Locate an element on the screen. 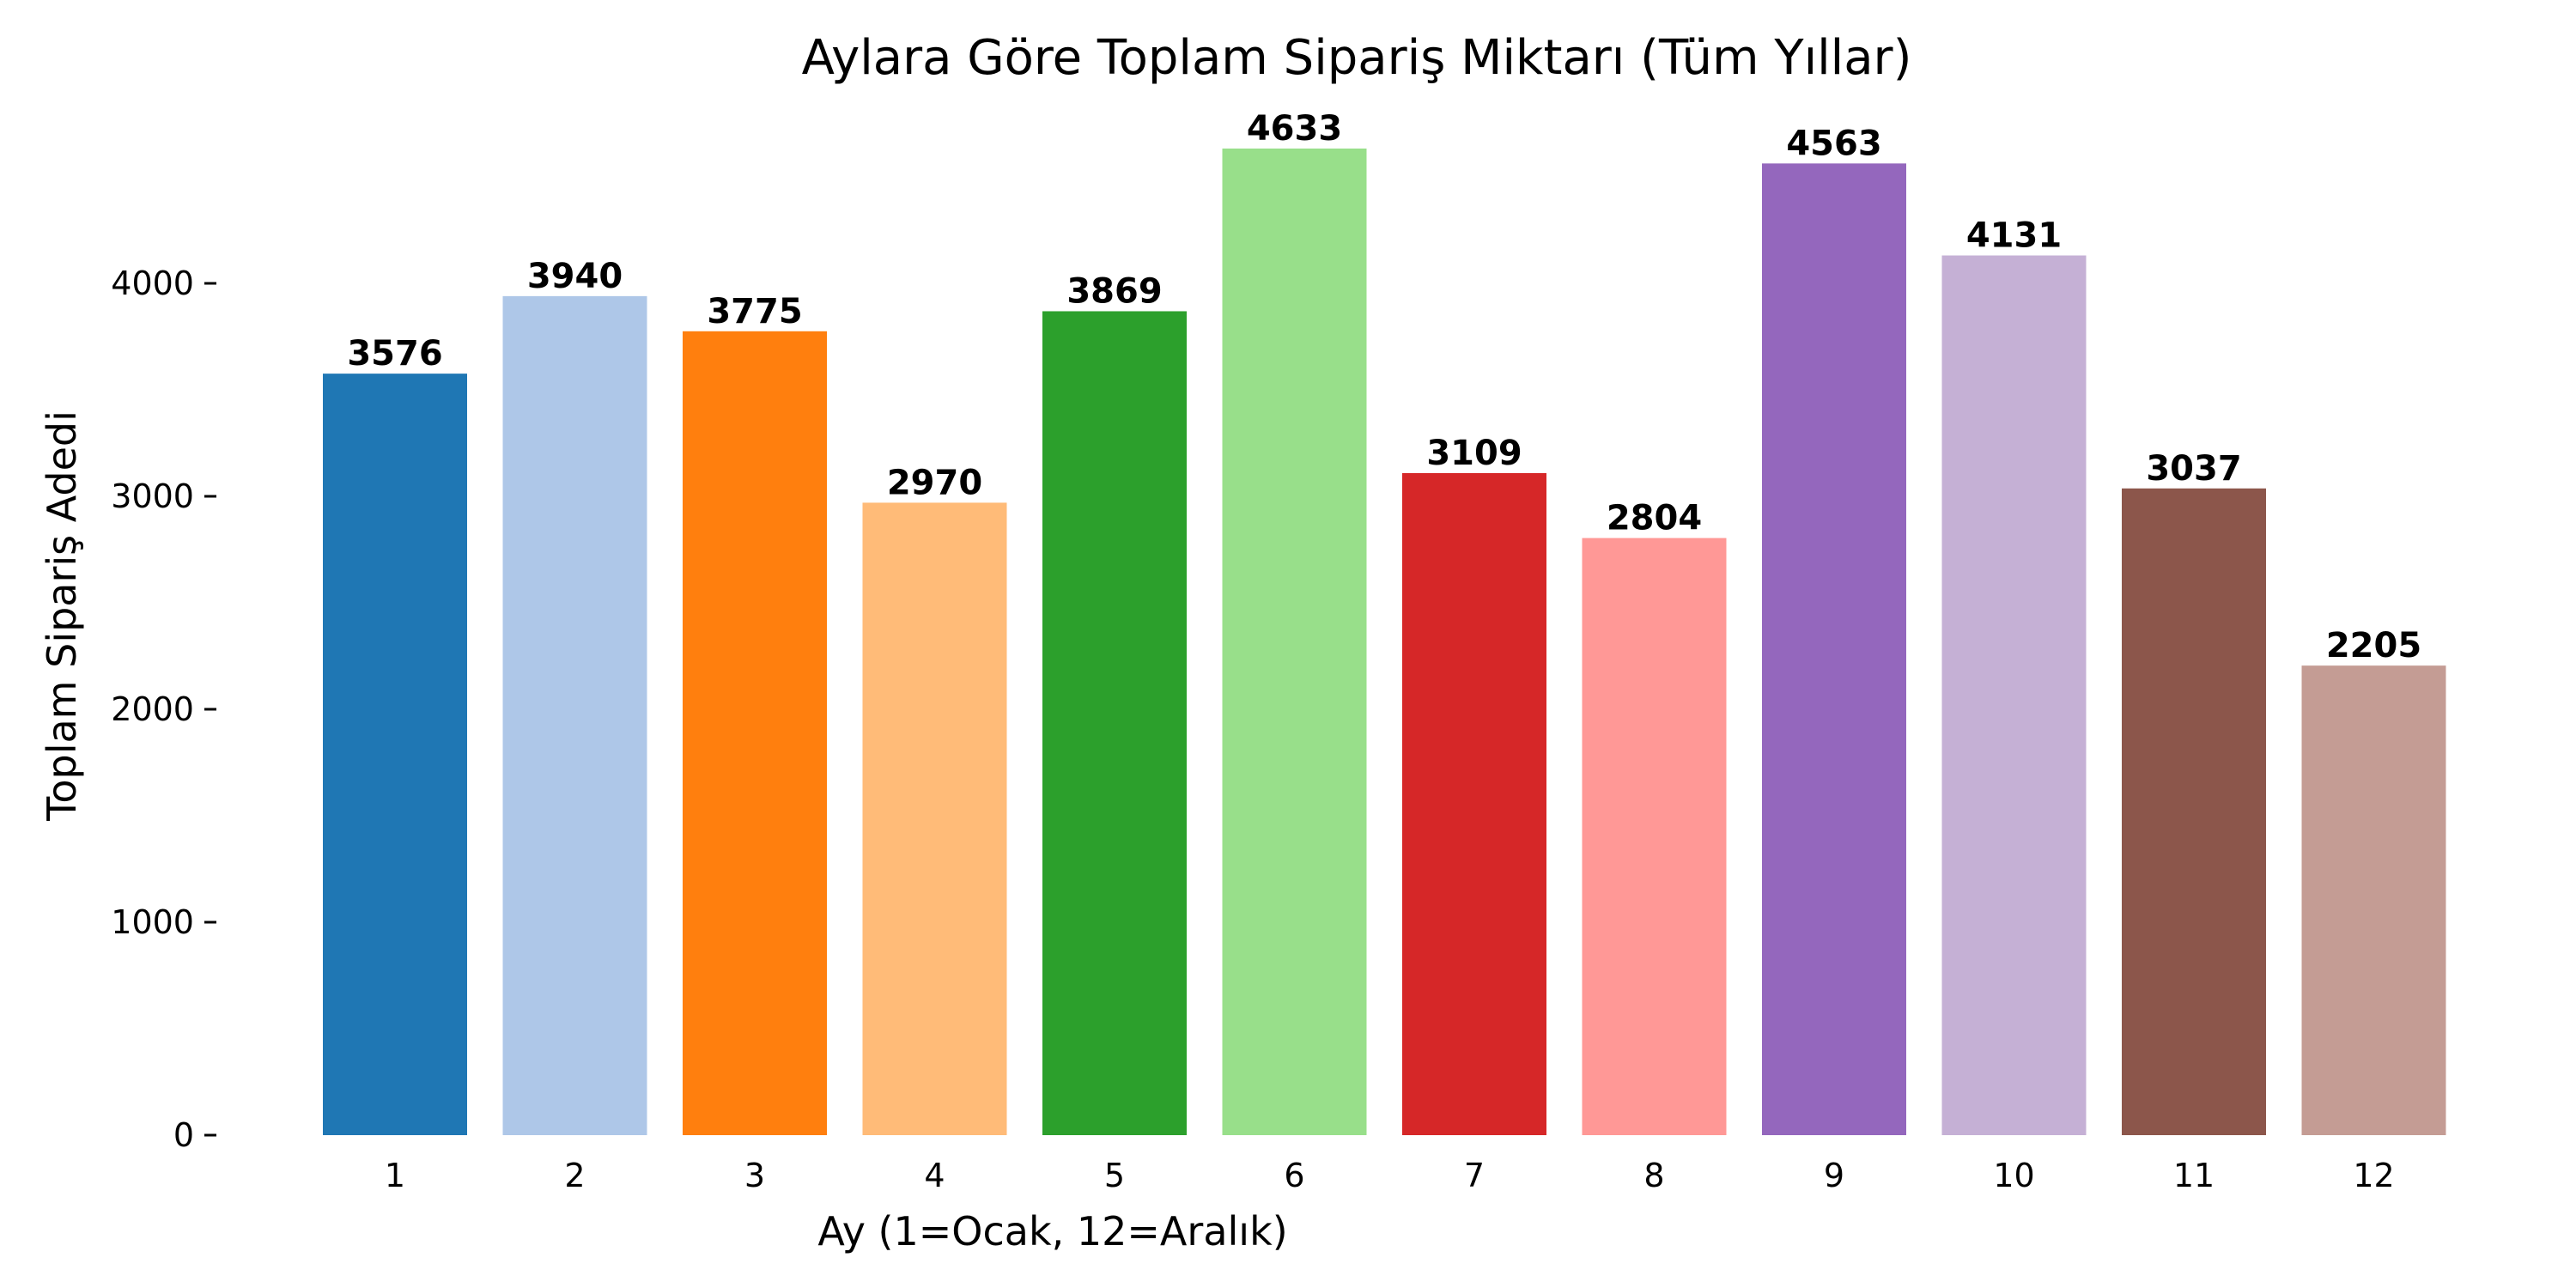 The height and width of the screenshot is (1288, 2576). y-tick-label-3000: 3000 is located at coordinates (153, 496).